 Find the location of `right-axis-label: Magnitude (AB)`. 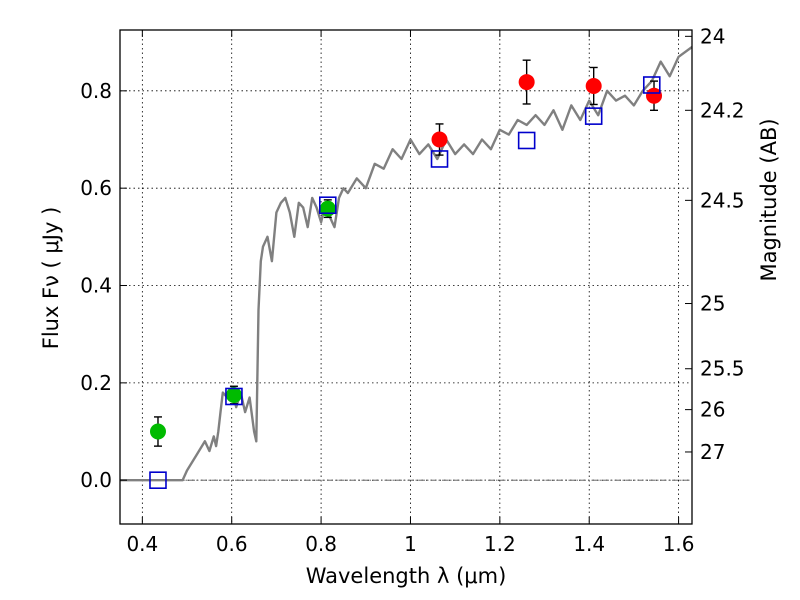

right-axis-label: Magnitude (AB) is located at coordinates (769, 199).